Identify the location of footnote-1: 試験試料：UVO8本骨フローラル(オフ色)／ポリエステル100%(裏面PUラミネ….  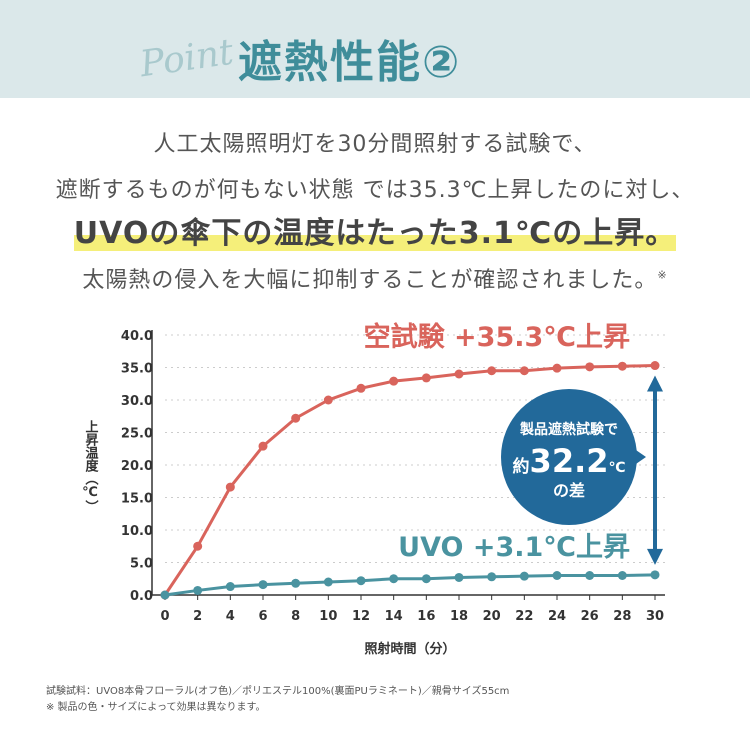
(278, 691).